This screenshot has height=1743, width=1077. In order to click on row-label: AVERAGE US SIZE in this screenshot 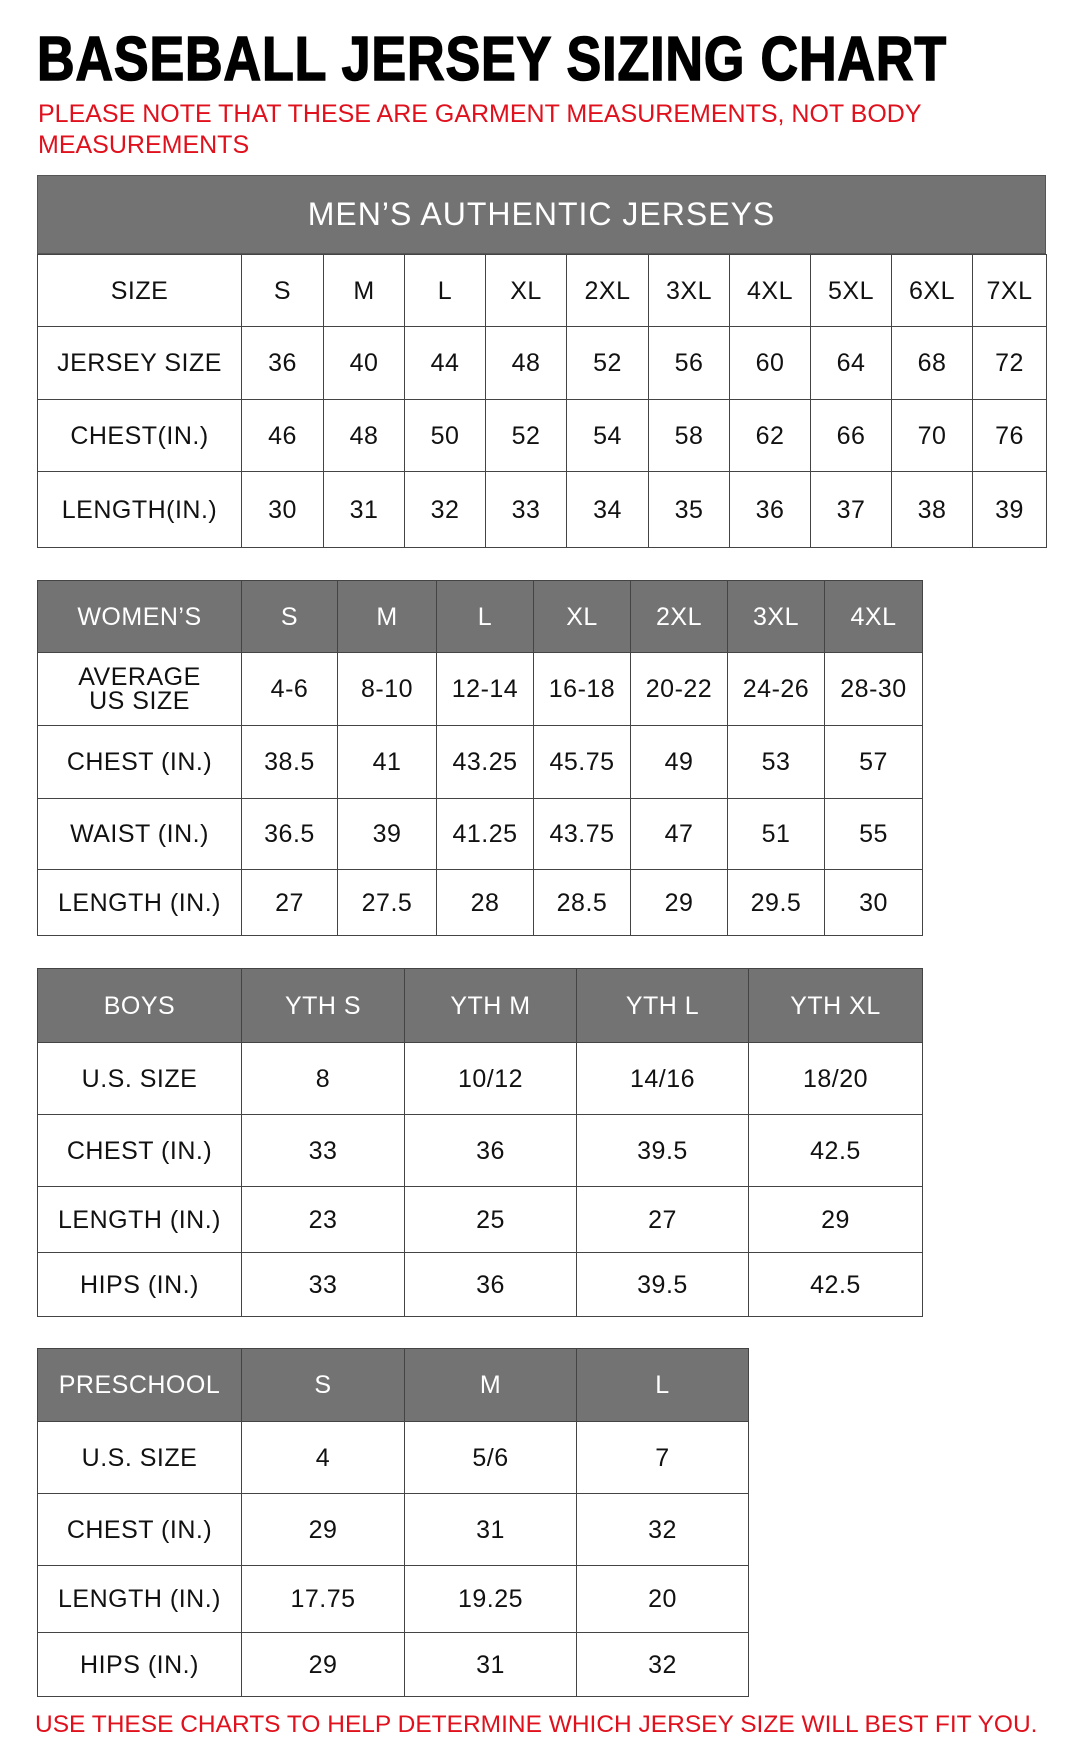, I will do `click(139, 689)`.